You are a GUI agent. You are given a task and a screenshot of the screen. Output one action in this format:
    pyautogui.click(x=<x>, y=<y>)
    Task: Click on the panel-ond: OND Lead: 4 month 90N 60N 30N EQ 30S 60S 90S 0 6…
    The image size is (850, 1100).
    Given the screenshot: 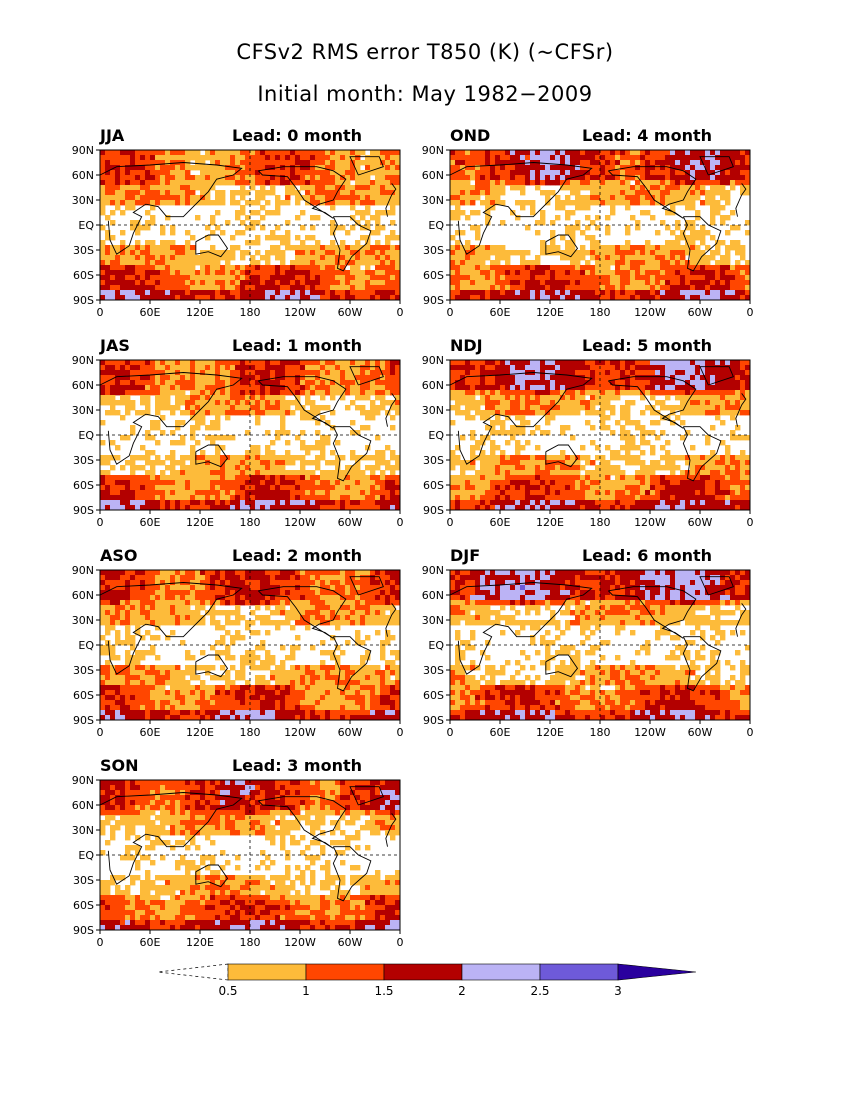 What is the action you would take?
    pyautogui.click(x=582, y=226)
    